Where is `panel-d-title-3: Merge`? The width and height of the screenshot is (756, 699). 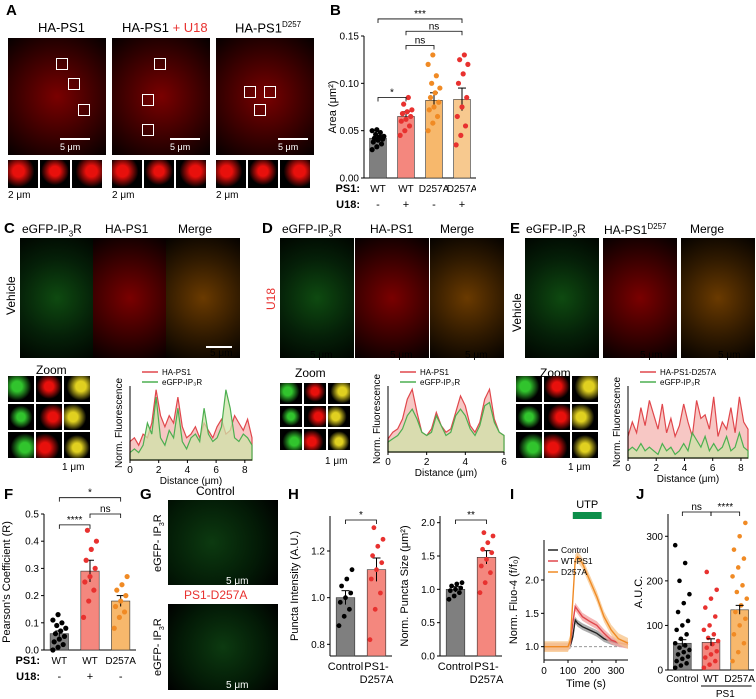 panel-d-title-3: Merge is located at coordinates (457, 229).